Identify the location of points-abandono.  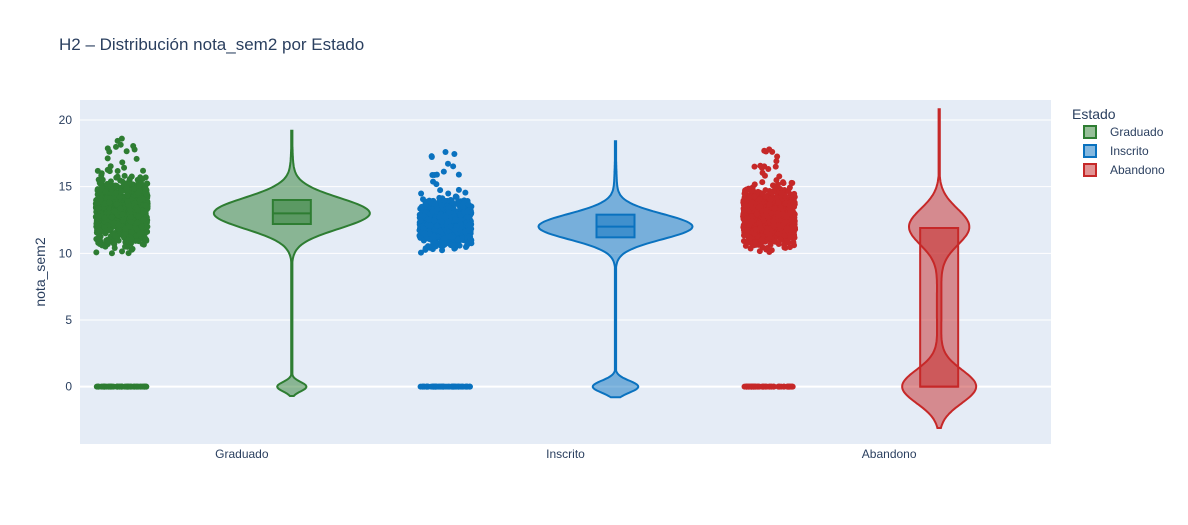
(769, 268).